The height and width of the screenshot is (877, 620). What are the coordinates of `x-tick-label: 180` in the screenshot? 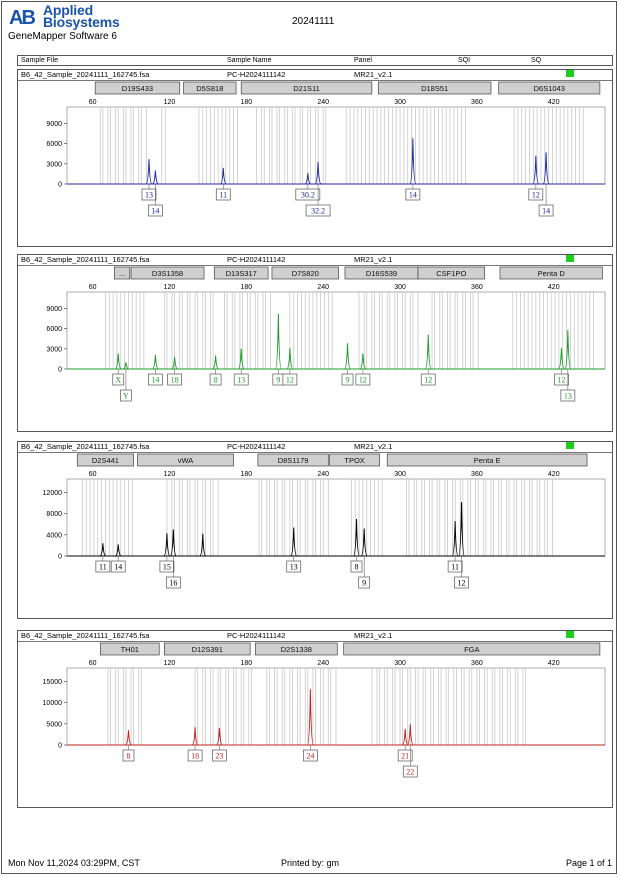 It's located at (246, 287).